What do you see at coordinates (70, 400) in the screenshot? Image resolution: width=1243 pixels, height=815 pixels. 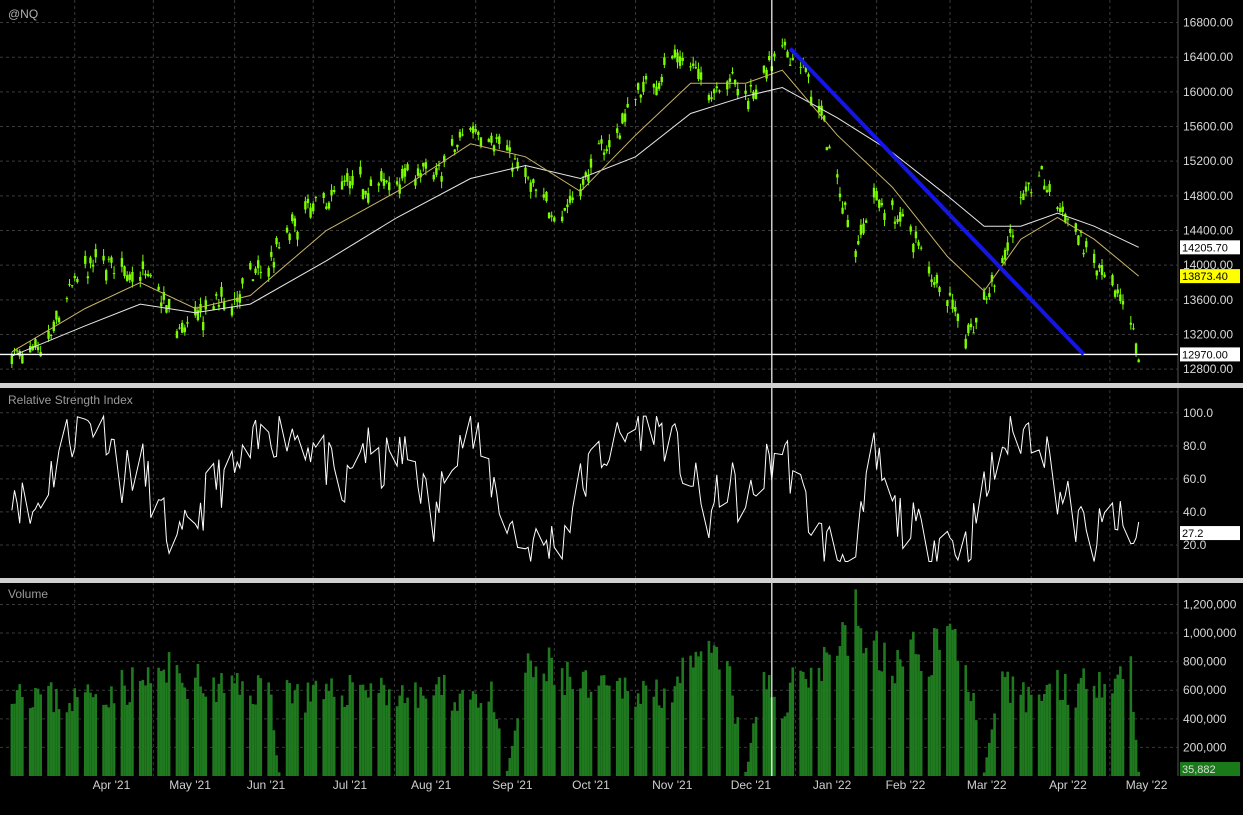 I see `rsi-pane-title: Relative Strength Index` at bounding box center [70, 400].